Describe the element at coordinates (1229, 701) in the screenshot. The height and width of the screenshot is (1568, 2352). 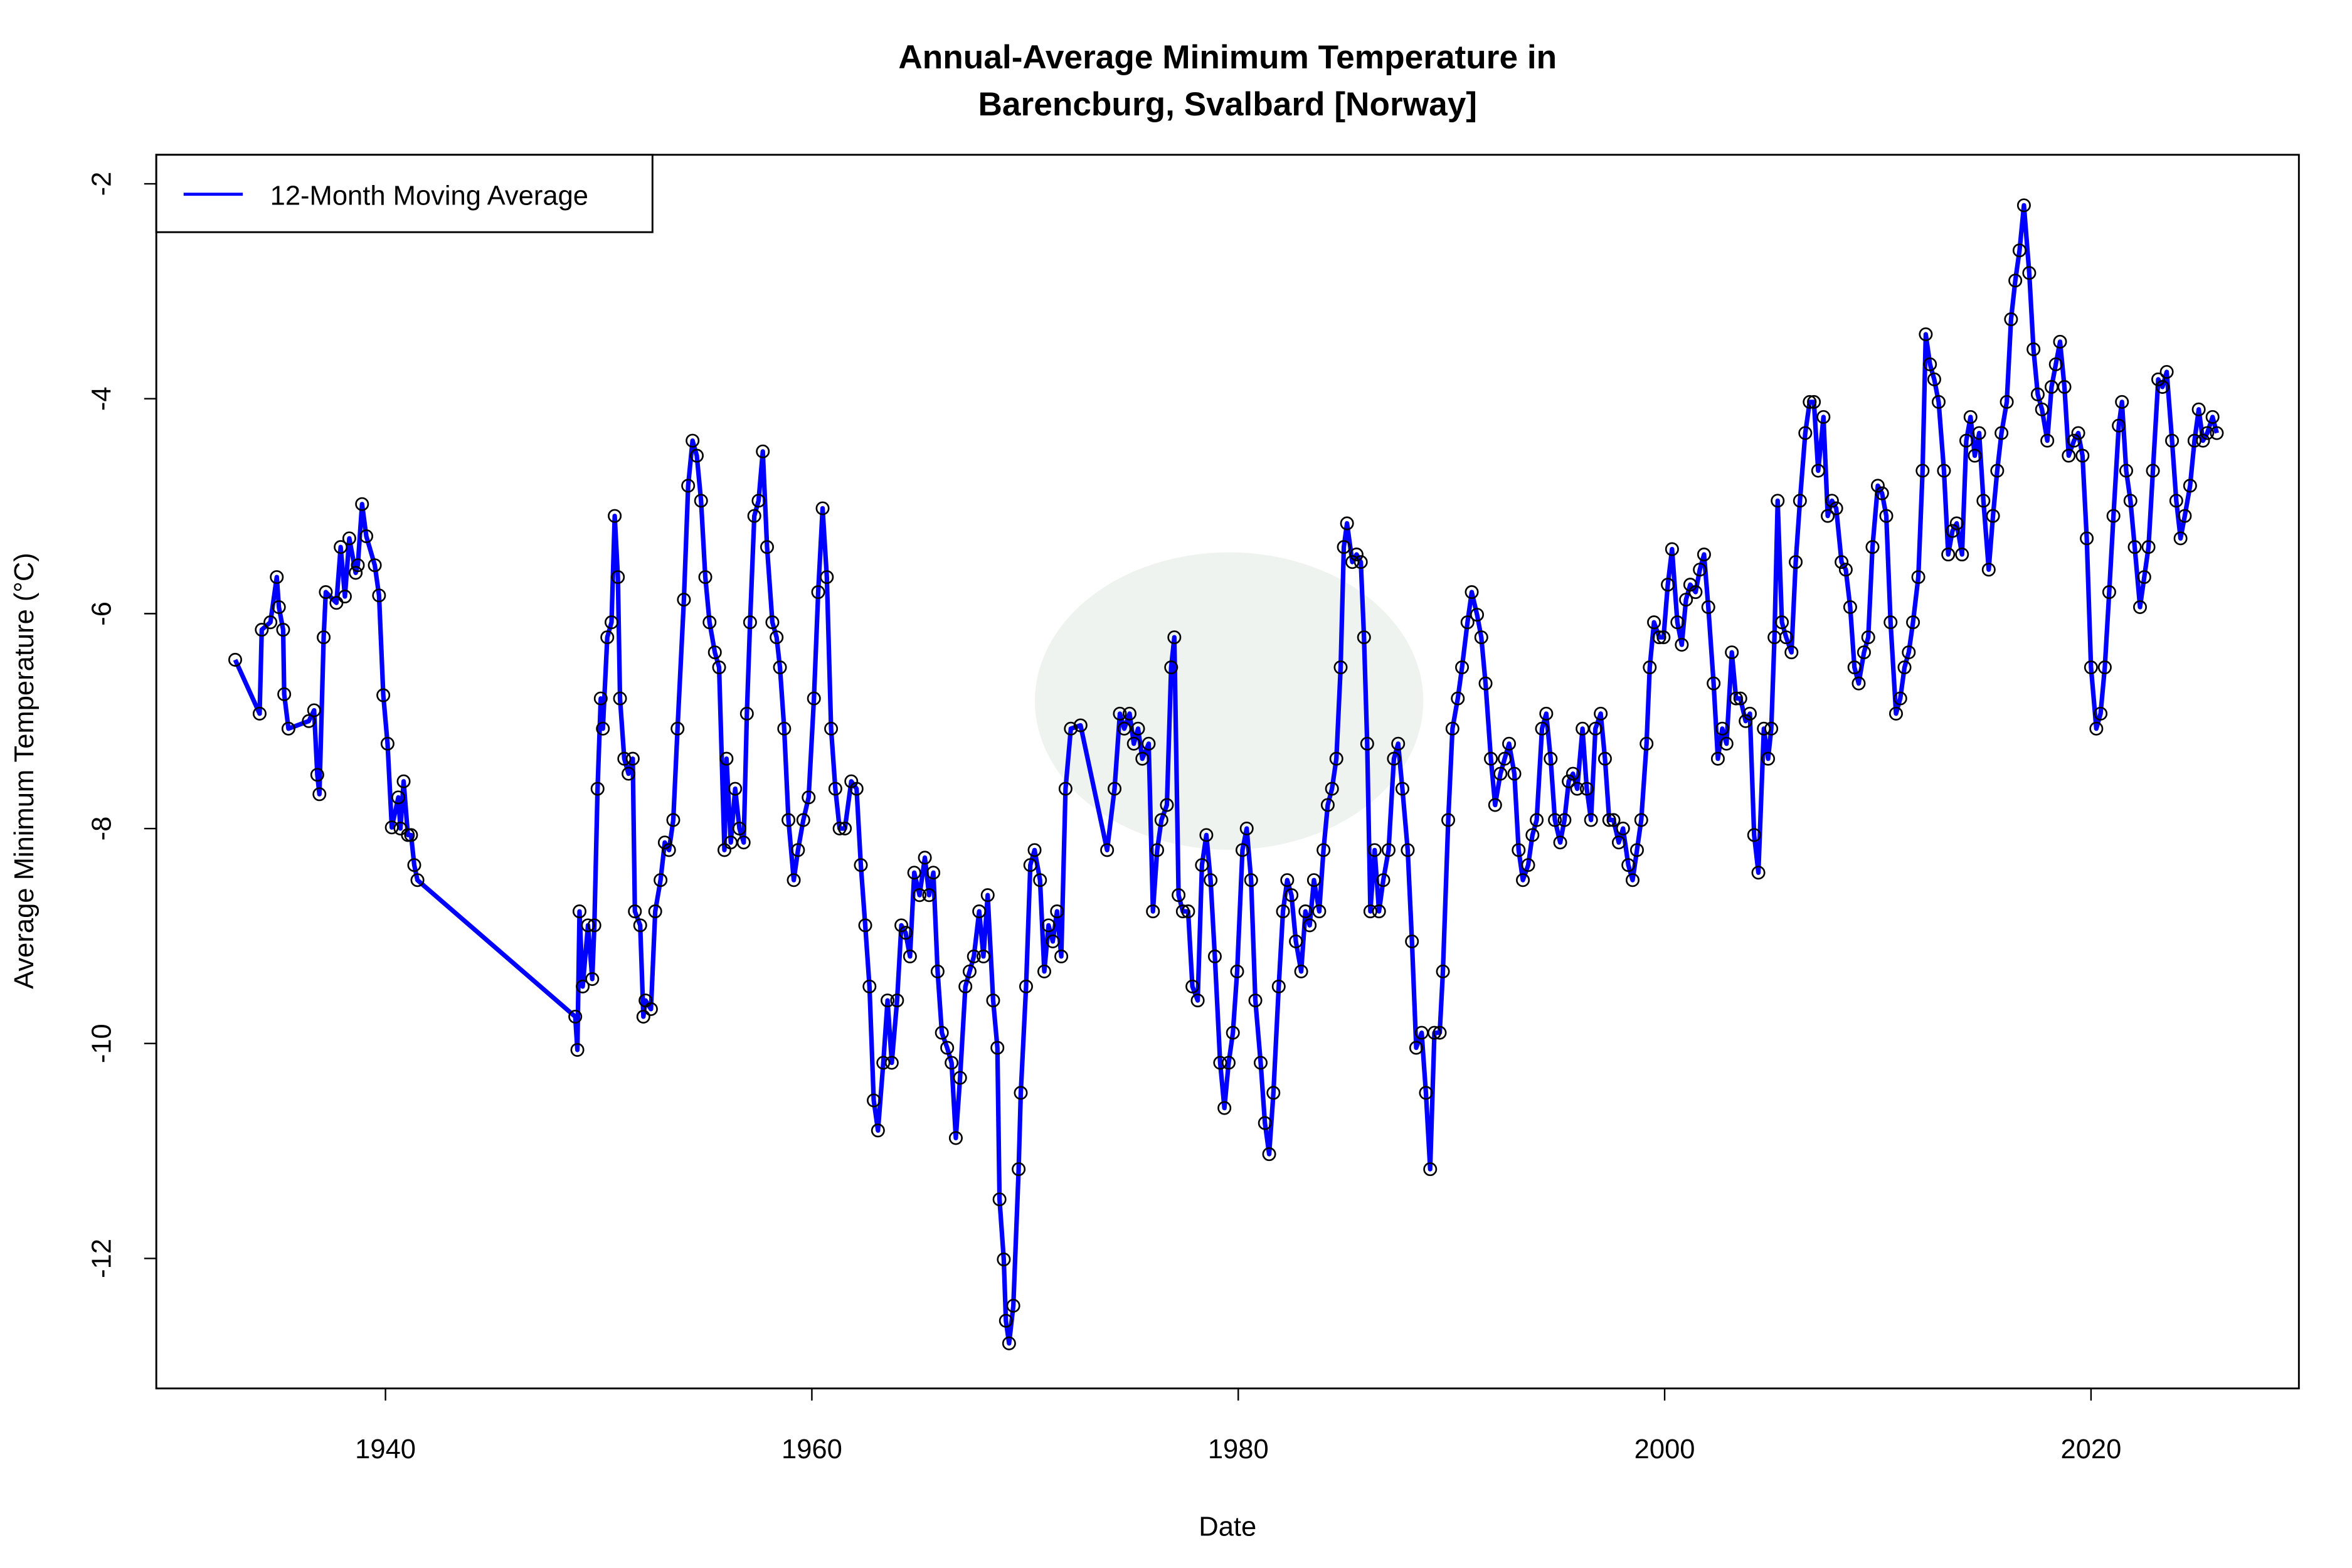
I see `watermark-logo` at that location.